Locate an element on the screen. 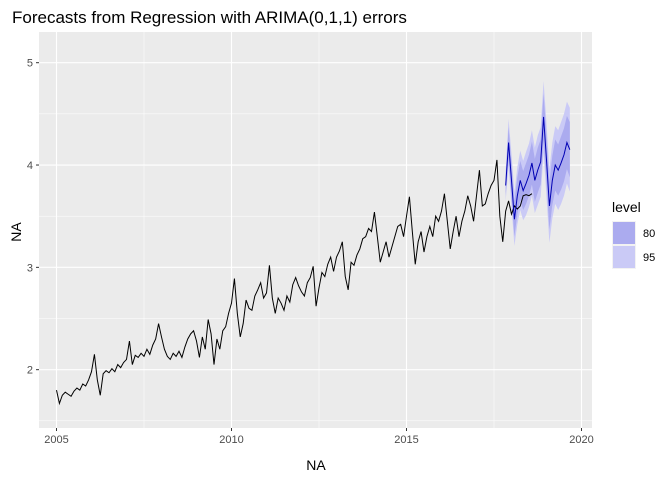 This screenshot has height=480, width=672. y-axis-label: NA is located at coordinates (16, 232).